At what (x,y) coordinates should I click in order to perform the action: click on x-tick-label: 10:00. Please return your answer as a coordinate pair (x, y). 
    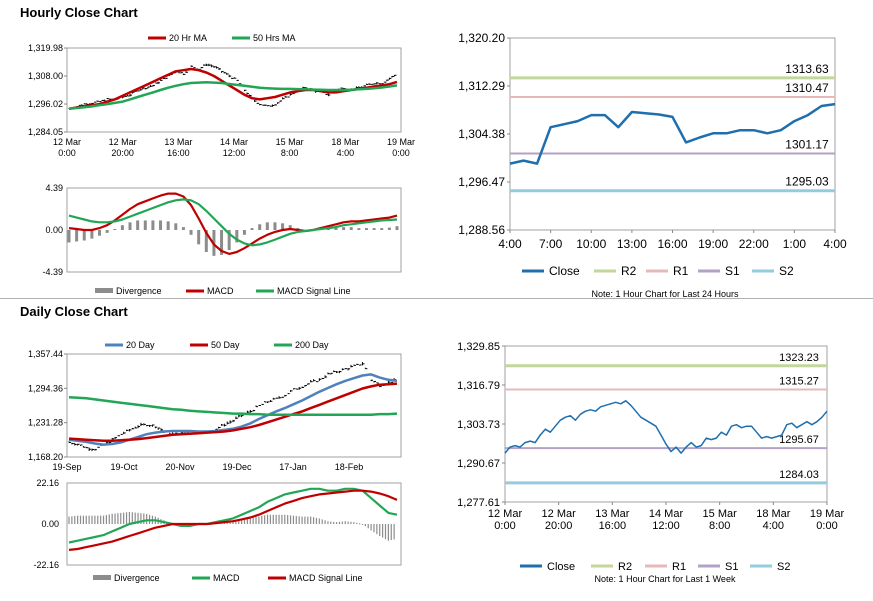
    Looking at the image, I should click on (591, 244).